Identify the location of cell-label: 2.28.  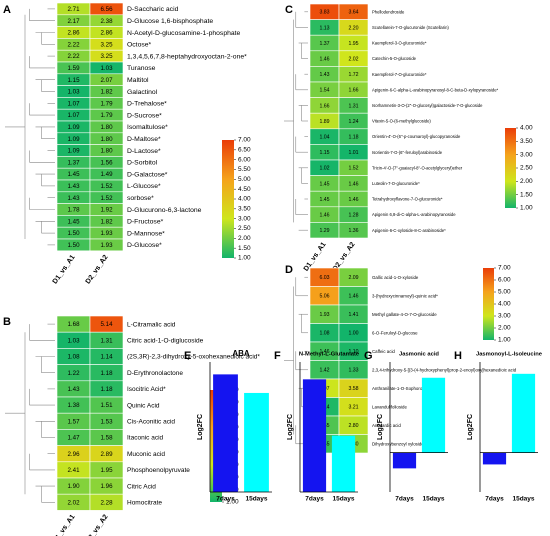
(106, 502).